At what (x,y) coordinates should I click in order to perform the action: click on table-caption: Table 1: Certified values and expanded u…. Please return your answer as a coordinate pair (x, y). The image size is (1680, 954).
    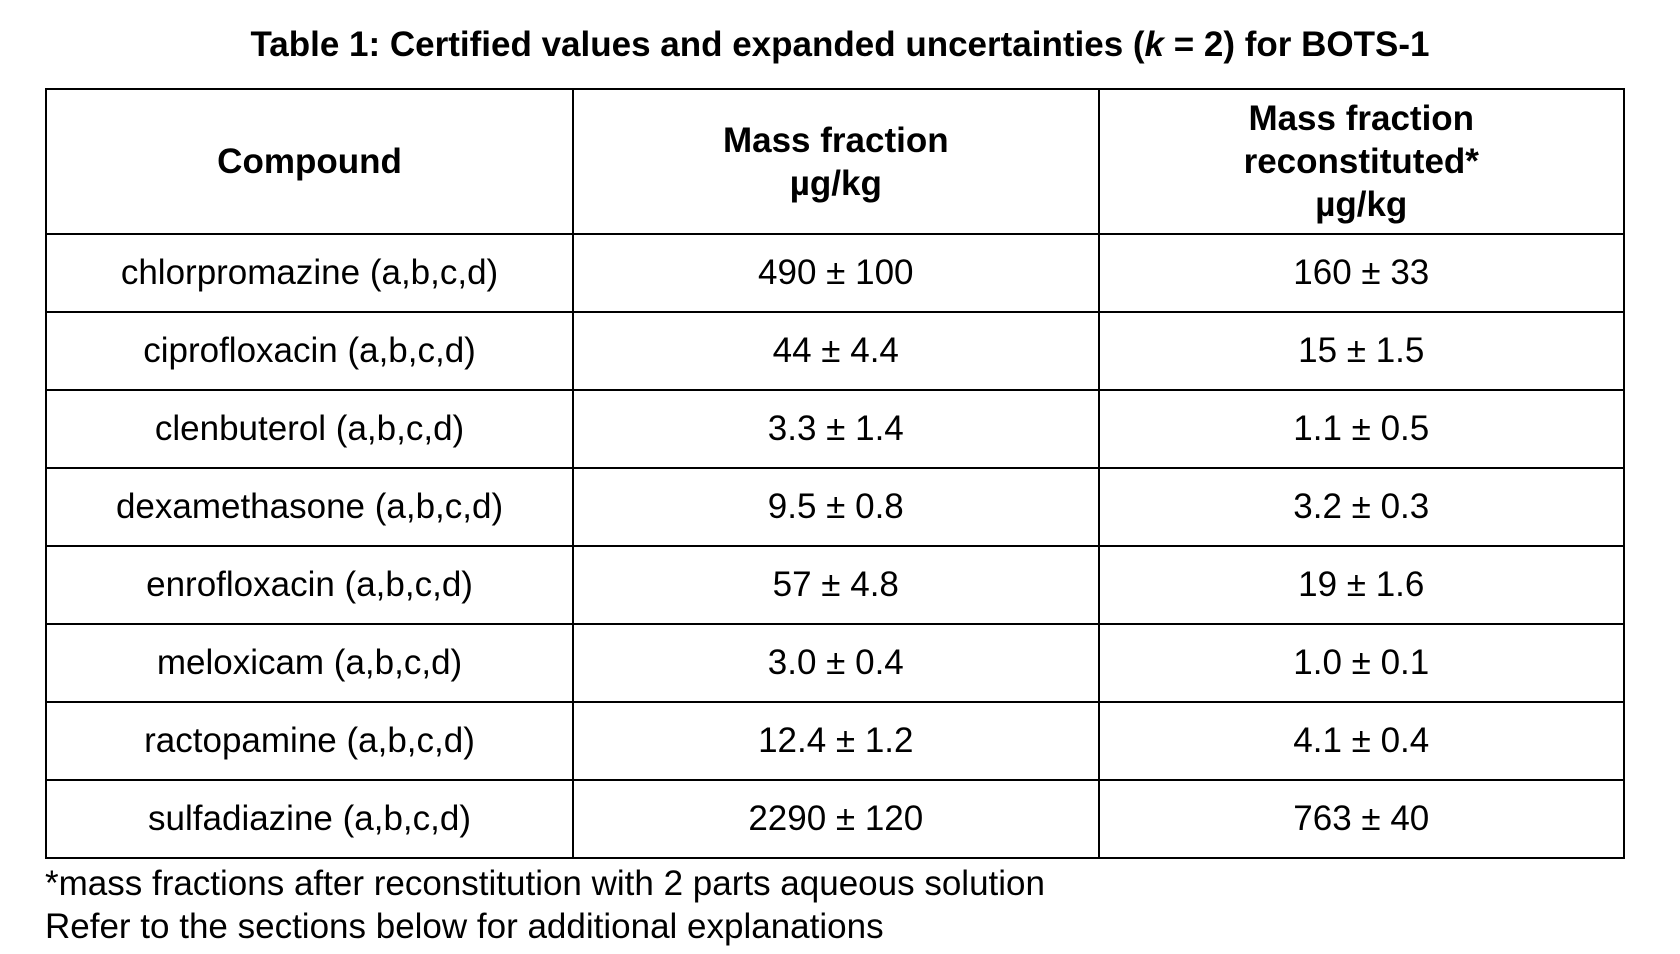
    Looking at the image, I should click on (840, 45).